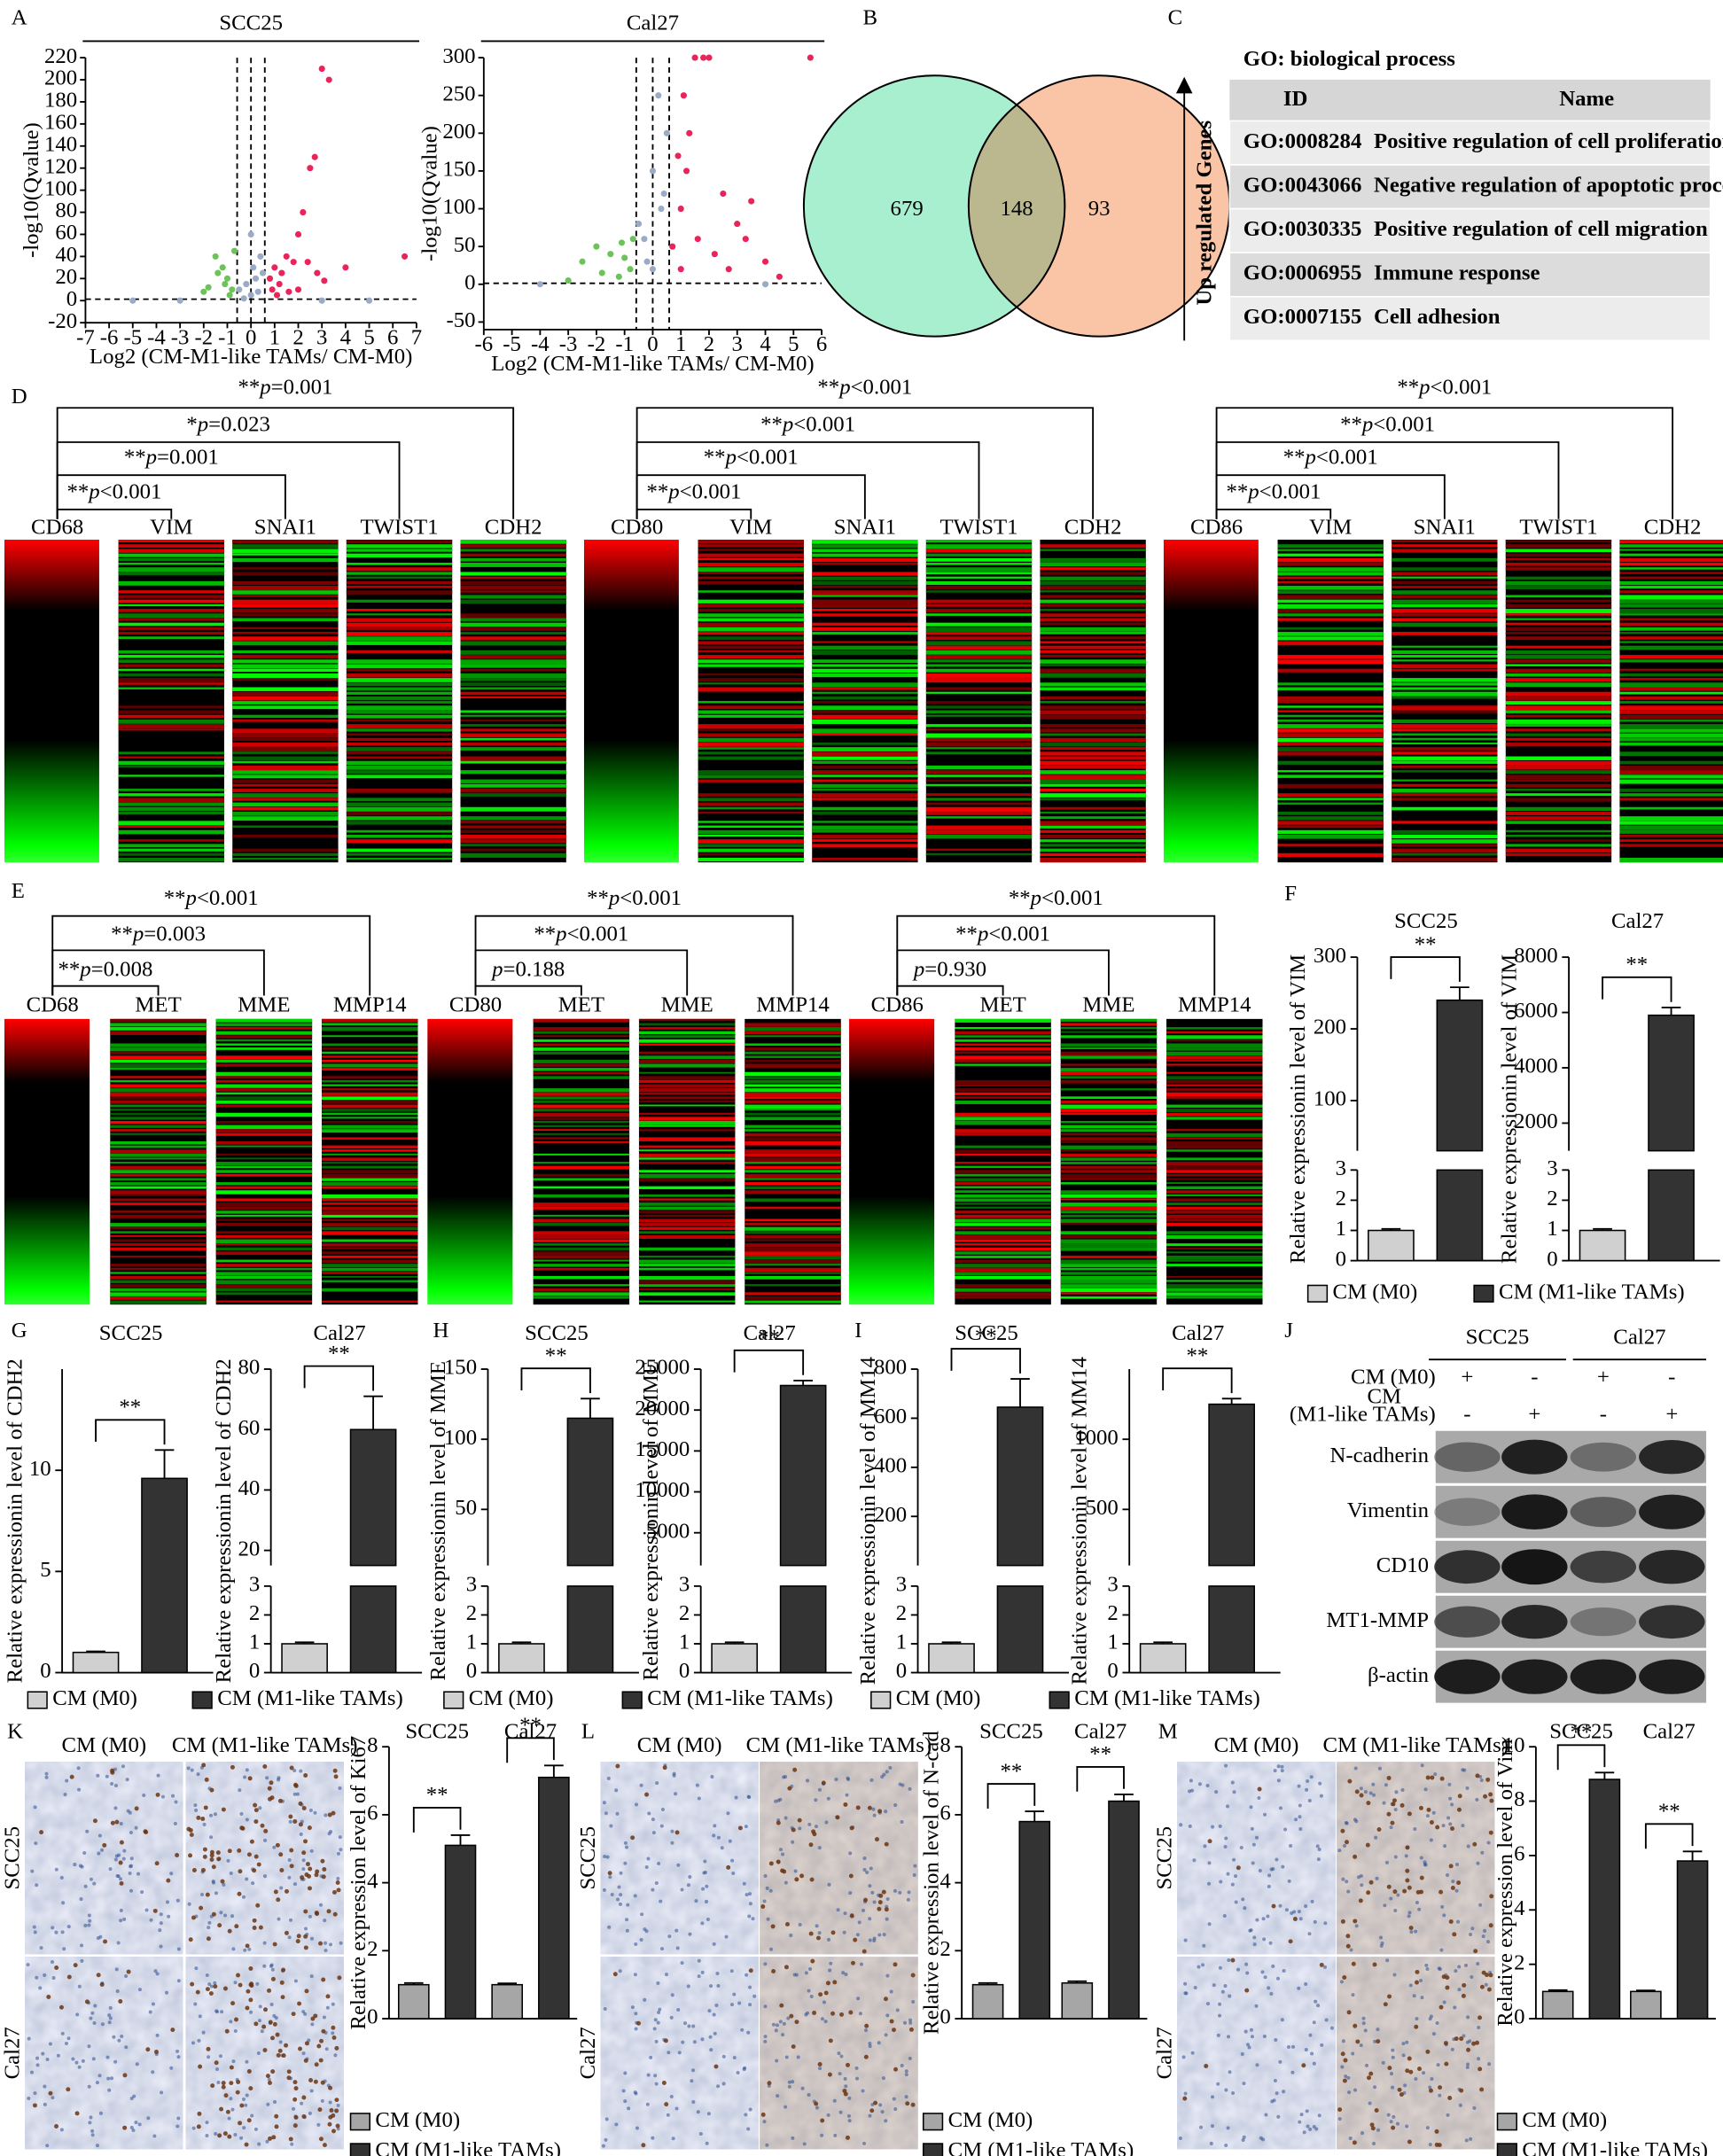 Image resolution: width=1723 pixels, height=2156 pixels. What do you see at coordinates (1341, 1259) in the screenshot?
I see `y-tick-label: 0` at bounding box center [1341, 1259].